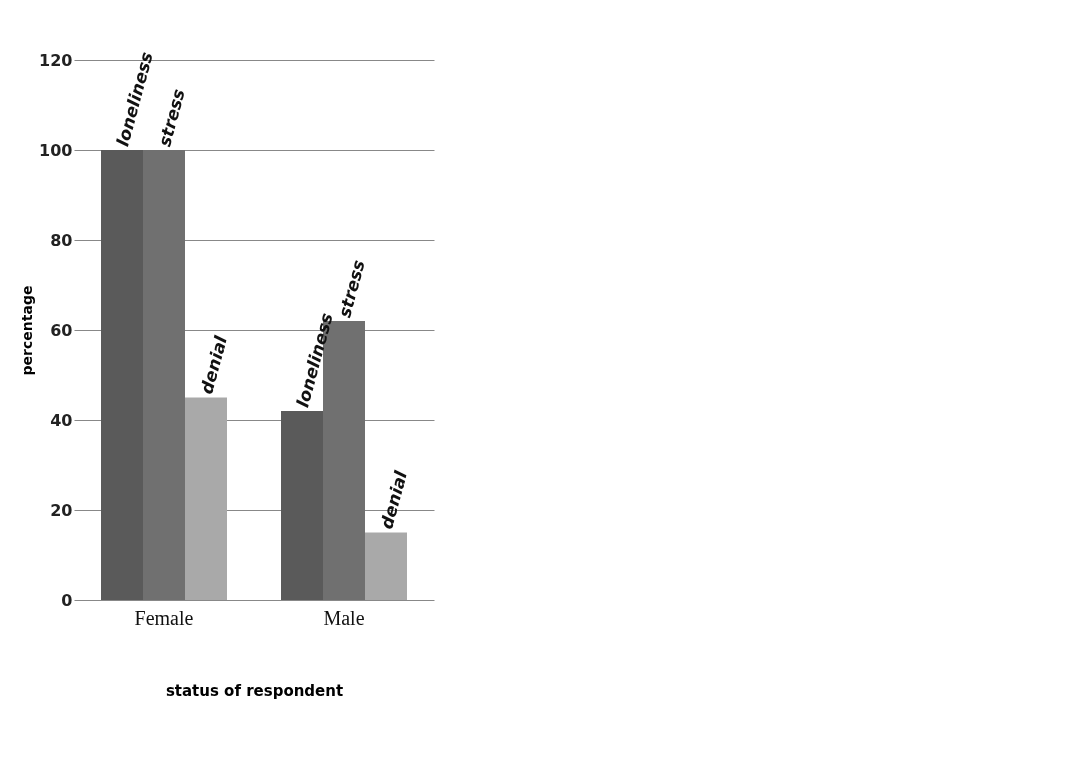 This screenshot has width=1086, height=762. I want to click on y-tick-label: 60, so click(61, 330).